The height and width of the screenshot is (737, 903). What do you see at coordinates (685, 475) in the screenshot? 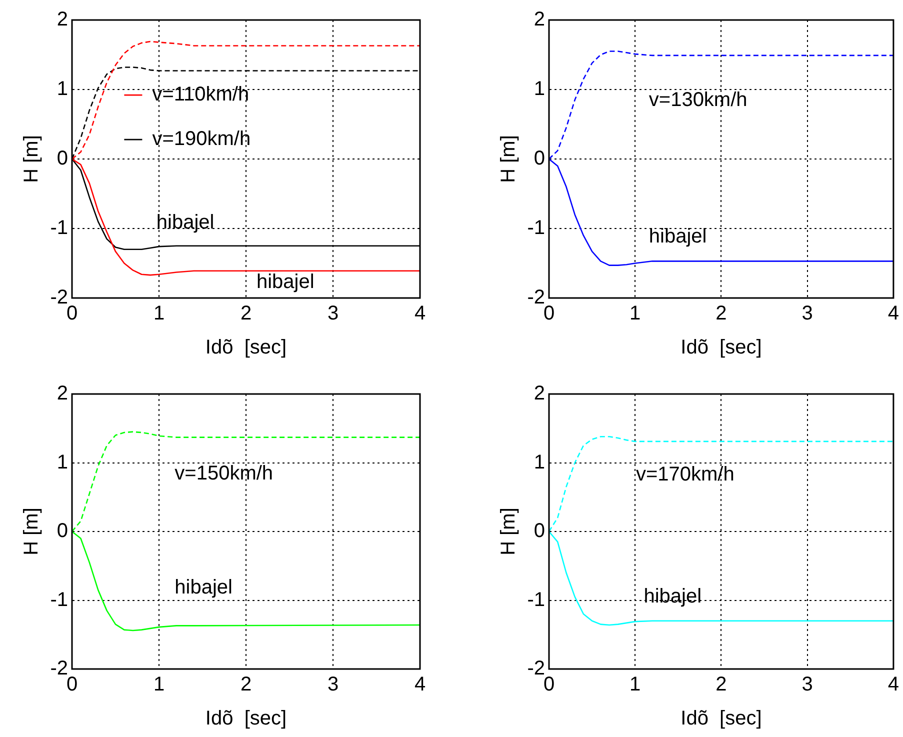
I see `annotation: v=170km/h` at bounding box center [685, 475].